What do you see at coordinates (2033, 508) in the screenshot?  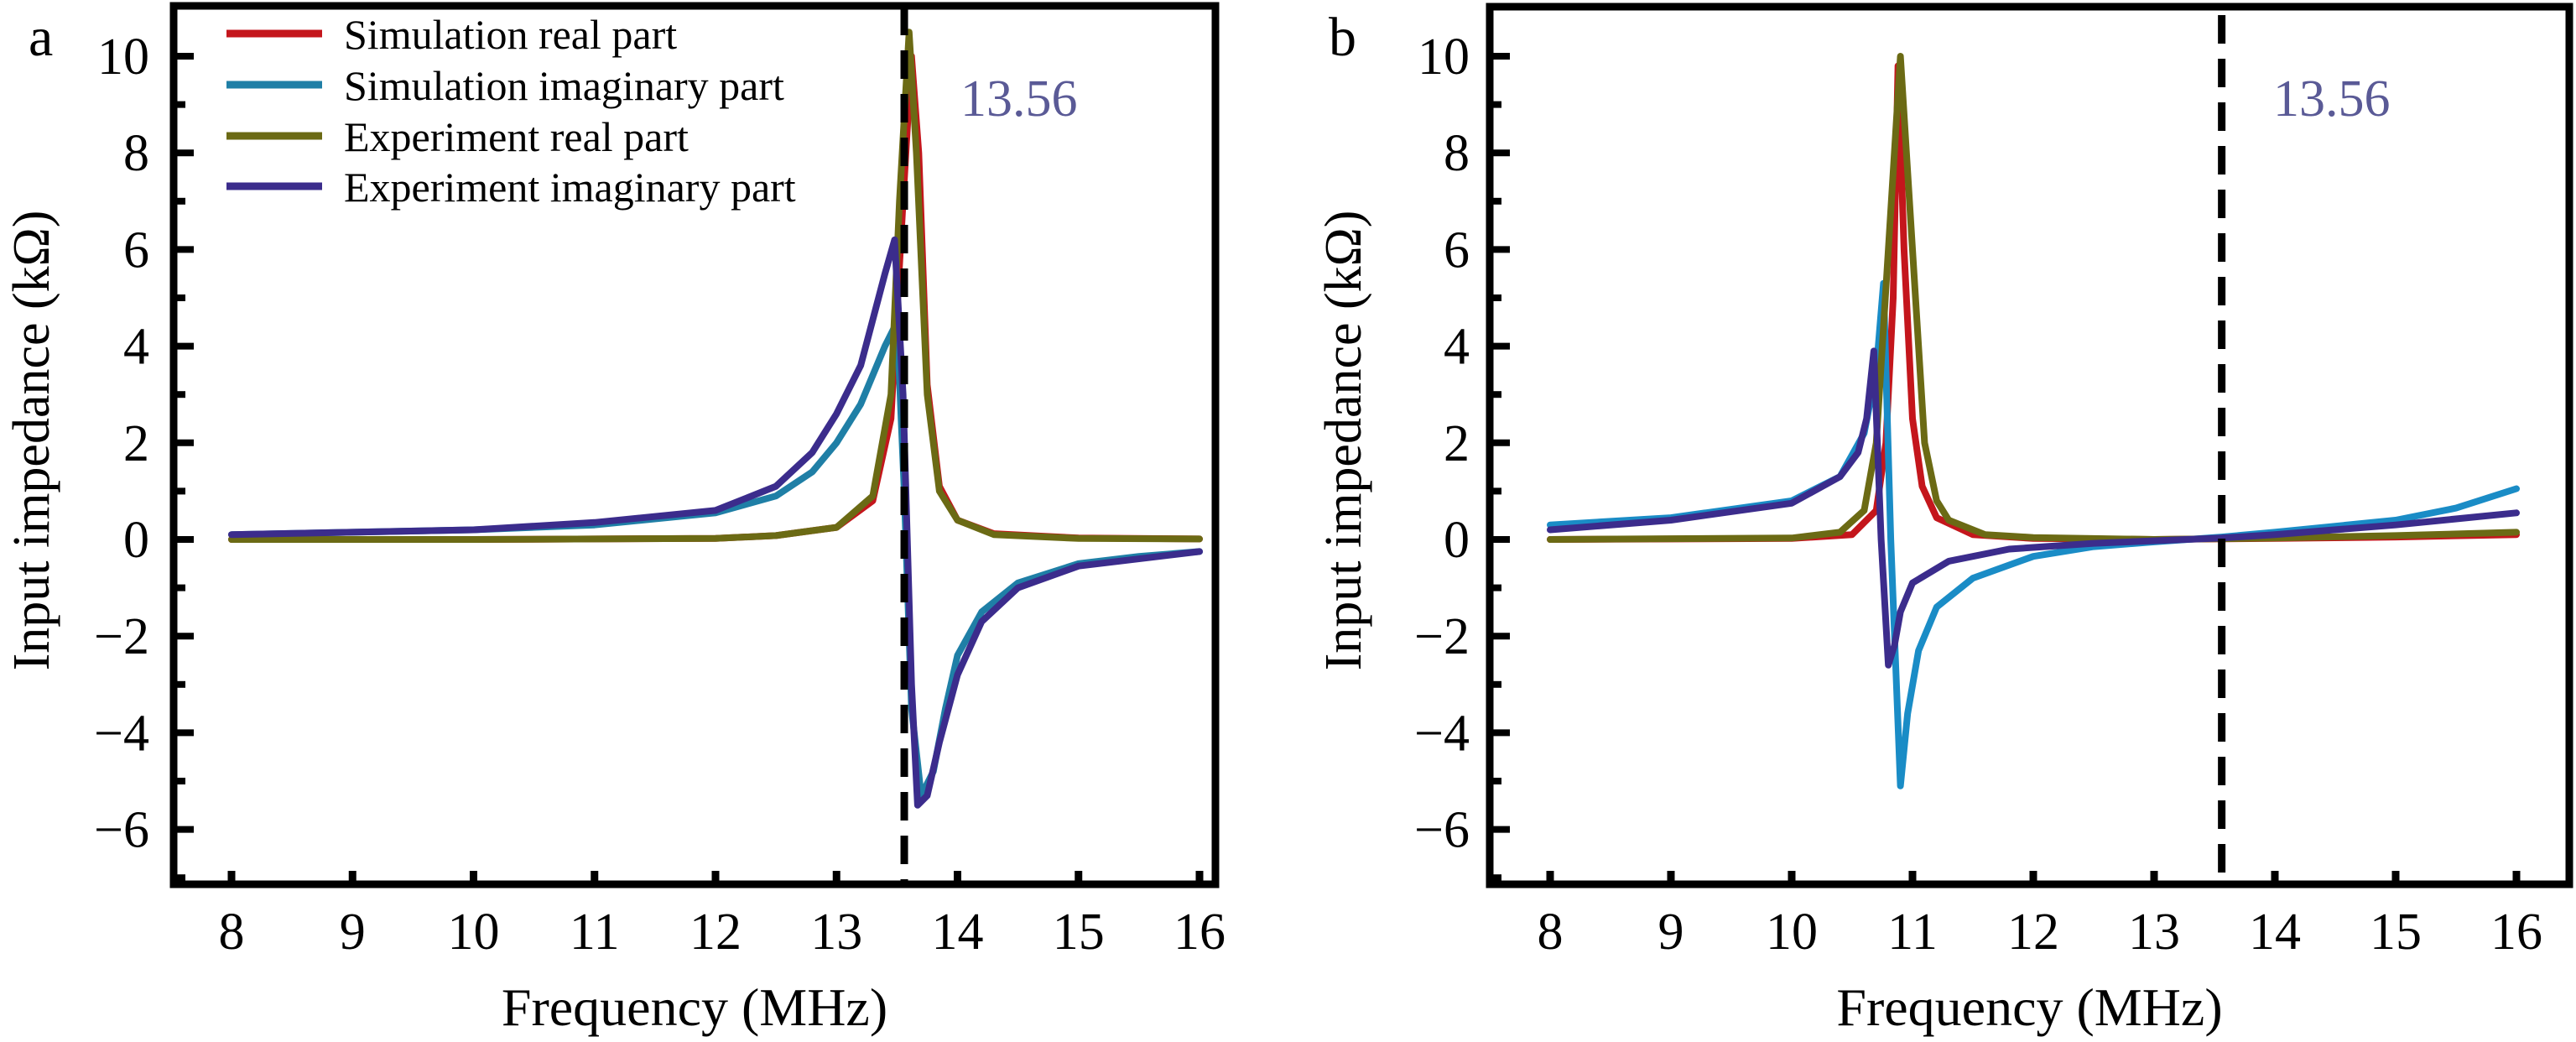 I see `series-line-experiment-imaginary-part` at bounding box center [2033, 508].